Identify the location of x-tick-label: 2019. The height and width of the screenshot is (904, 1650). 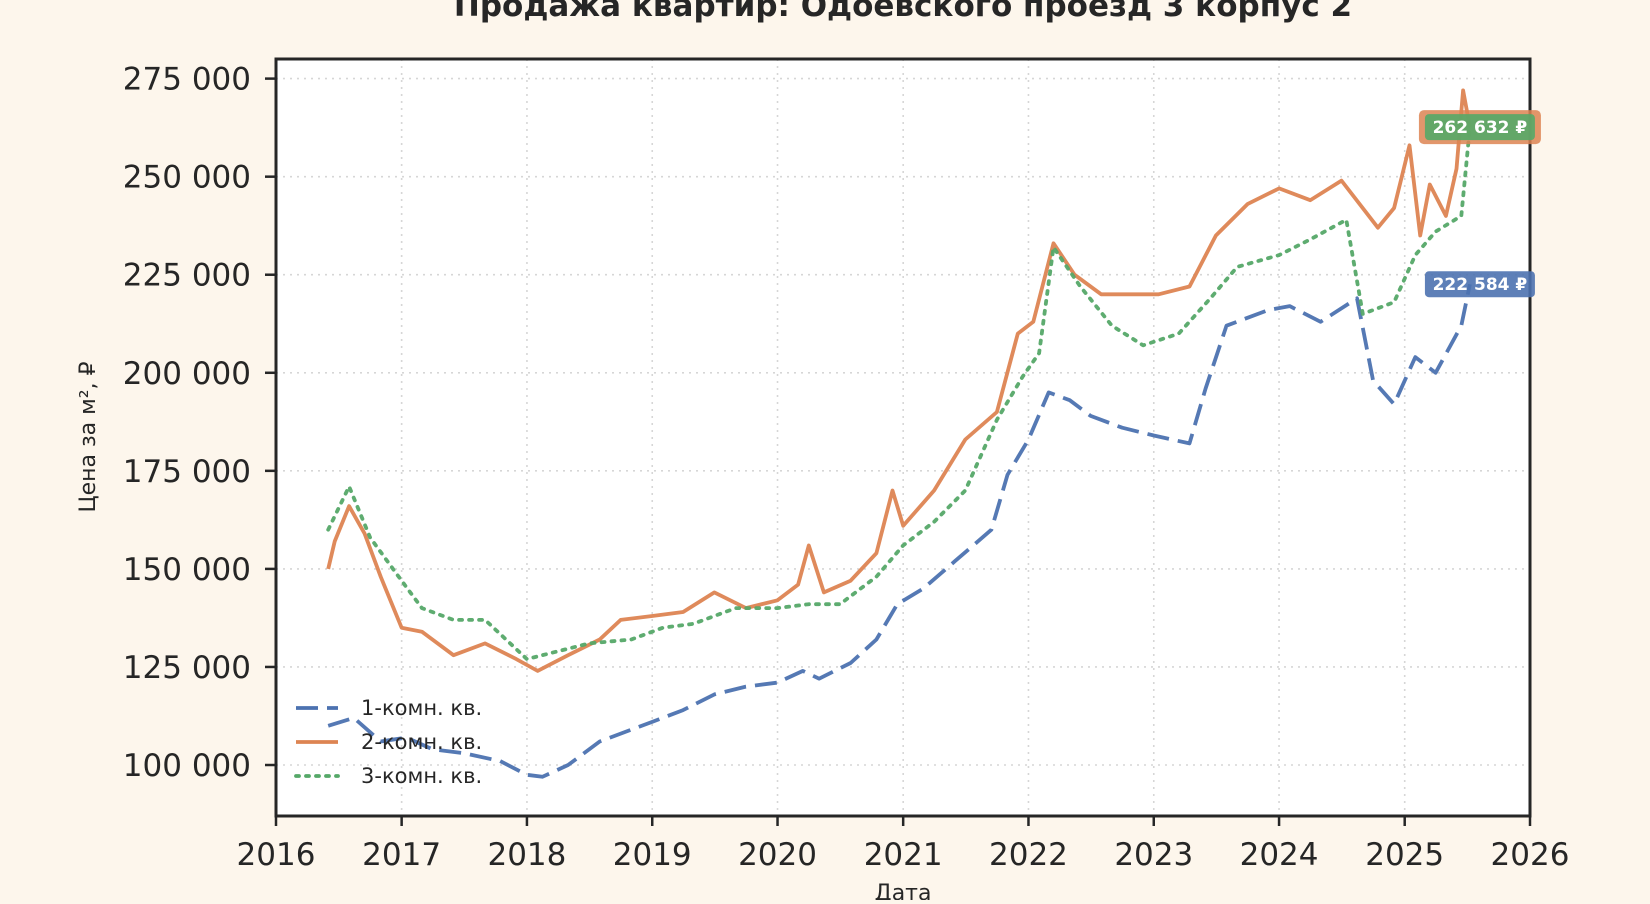
(652, 855).